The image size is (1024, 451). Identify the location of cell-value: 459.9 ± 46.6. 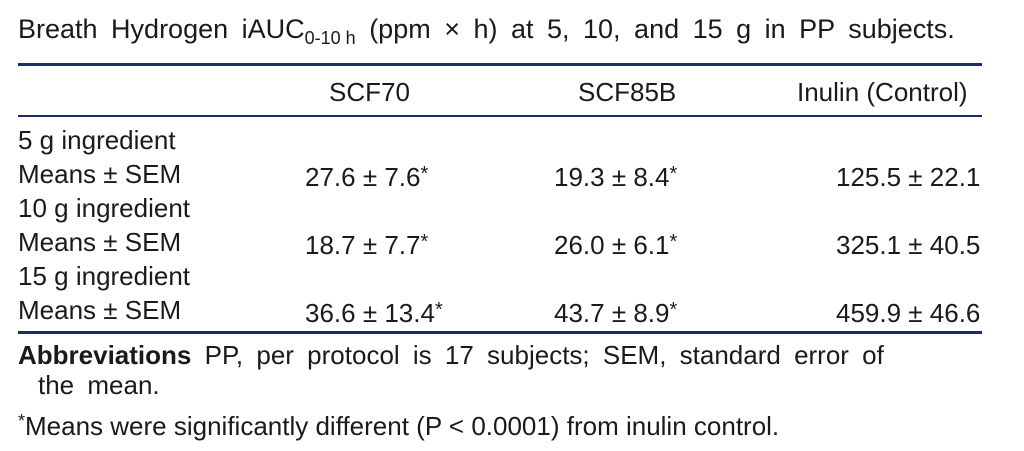
(908, 313).